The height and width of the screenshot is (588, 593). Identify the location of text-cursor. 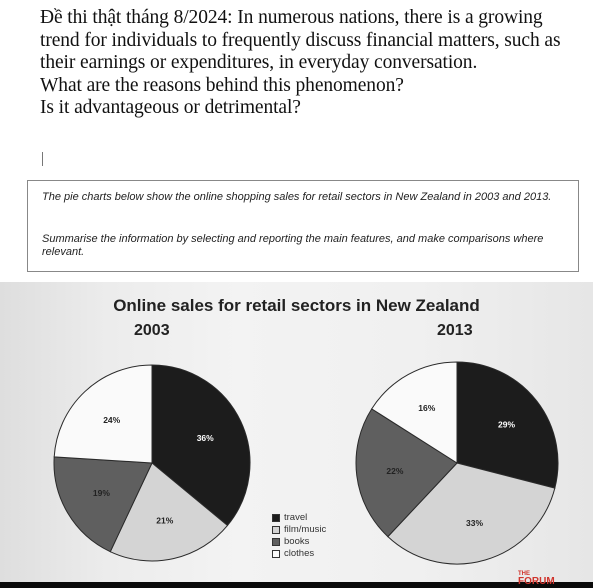
(42, 159).